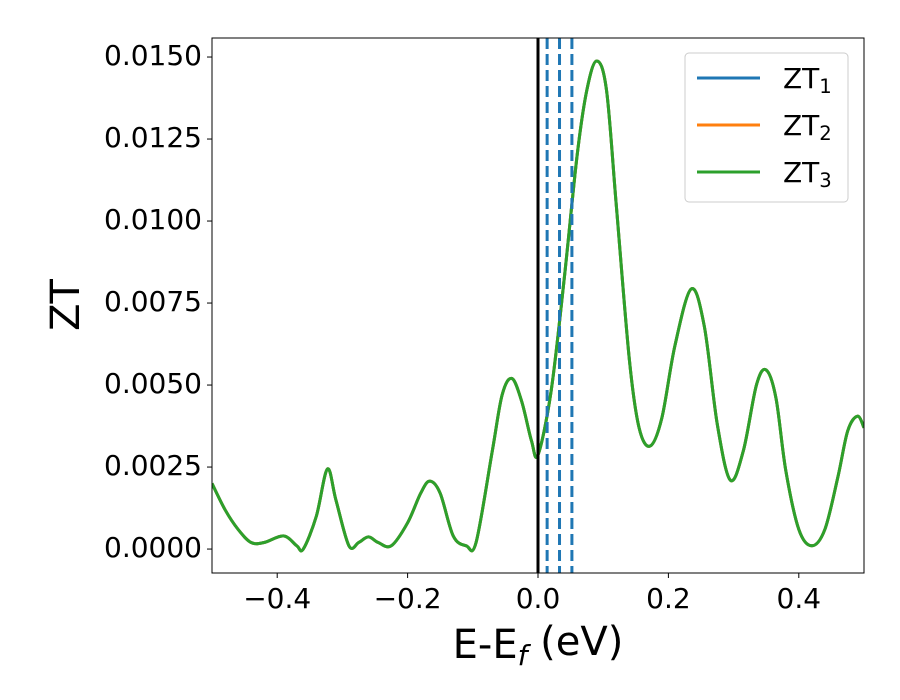 The height and width of the screenshot is (700, 900). I want to click on x-tick-label: 0.2, so click(668, 598).